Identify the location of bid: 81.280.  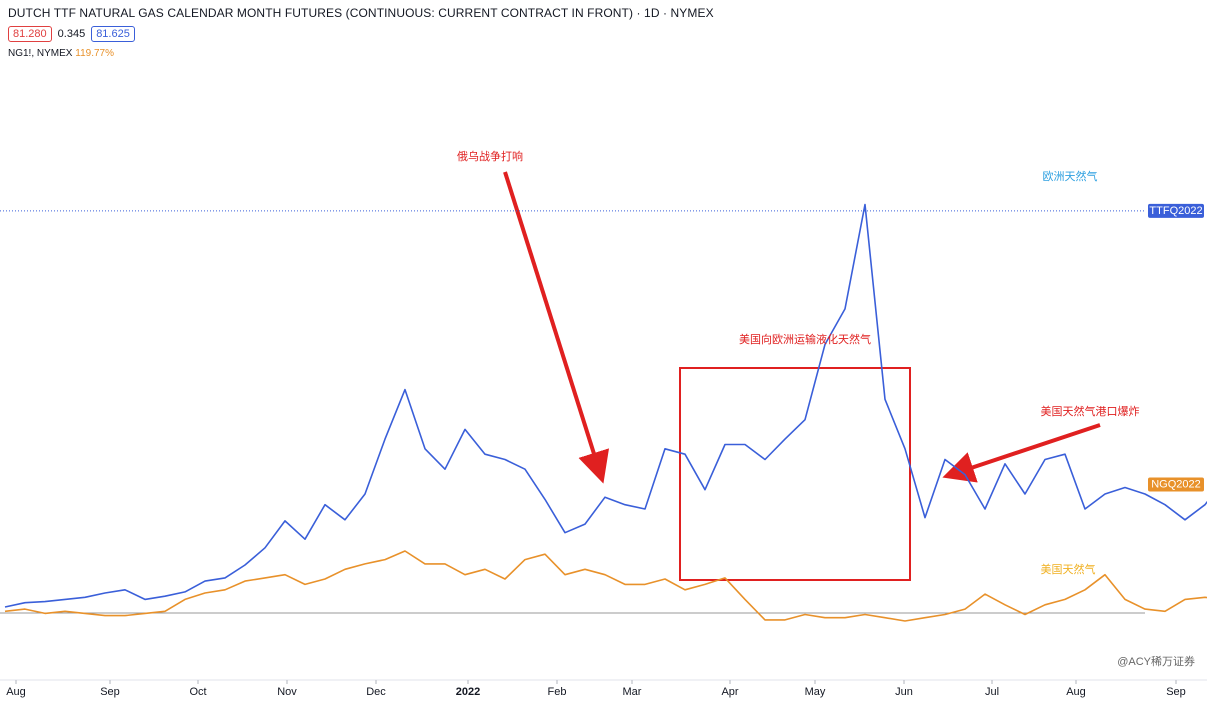
(30, 34).